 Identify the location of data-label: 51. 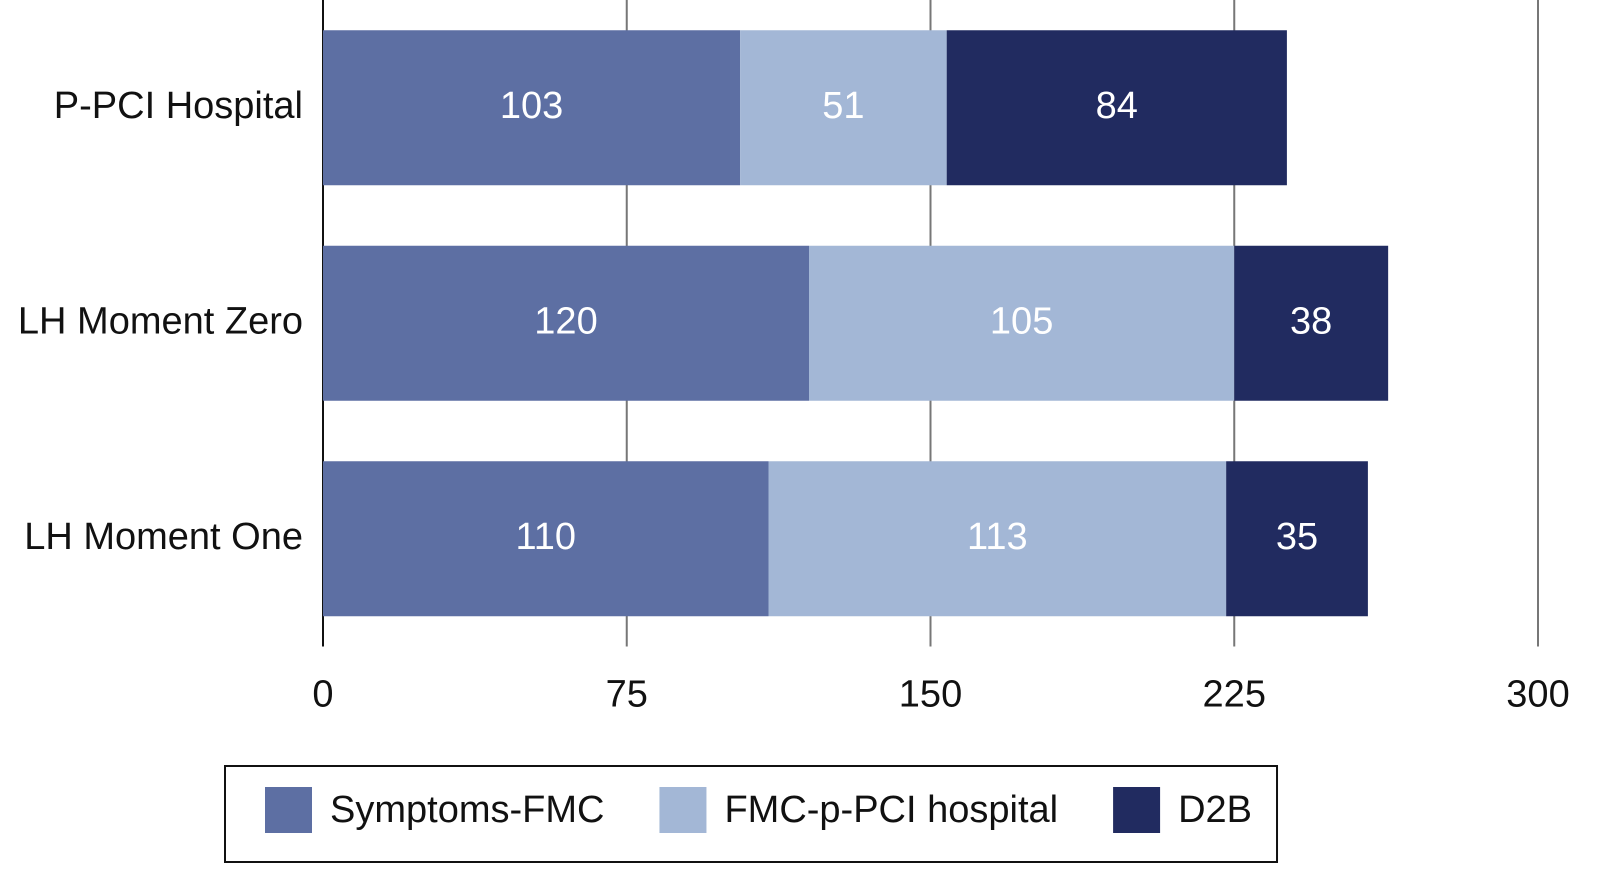
(843, 106).